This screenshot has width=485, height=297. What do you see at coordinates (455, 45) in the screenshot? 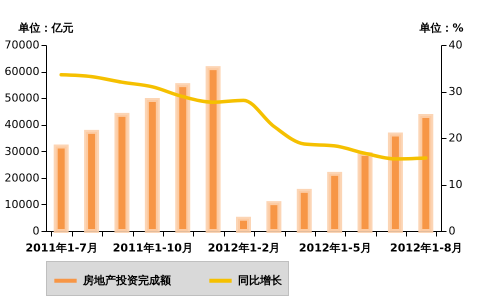
I see `y2-tick-label: 40` at bounding box center [455, 45].